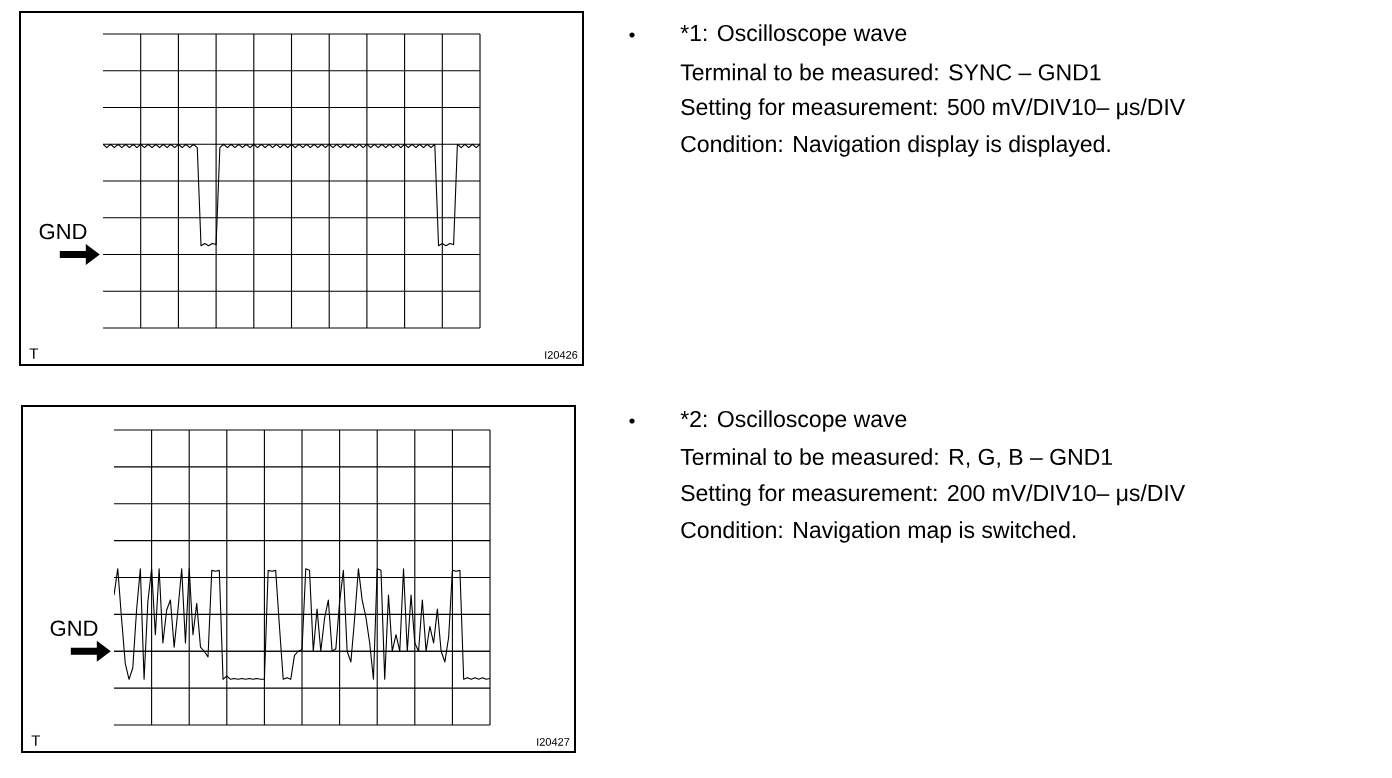 The width and height of the screenshot is (1392, 778). I want to click on text: Condition: Navigation display is displayed., so click(895, 146).